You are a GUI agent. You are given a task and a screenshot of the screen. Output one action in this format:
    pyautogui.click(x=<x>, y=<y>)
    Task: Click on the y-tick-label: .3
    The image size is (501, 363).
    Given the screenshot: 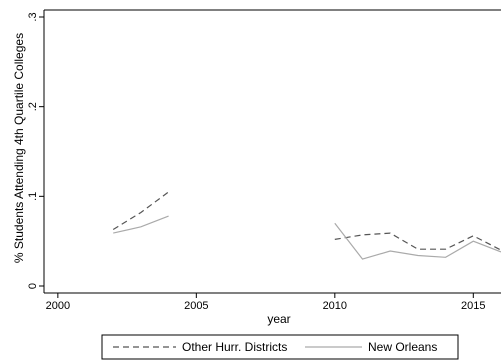 What is the action you would take?
    pyautogui.click(x=33, y=16)
    